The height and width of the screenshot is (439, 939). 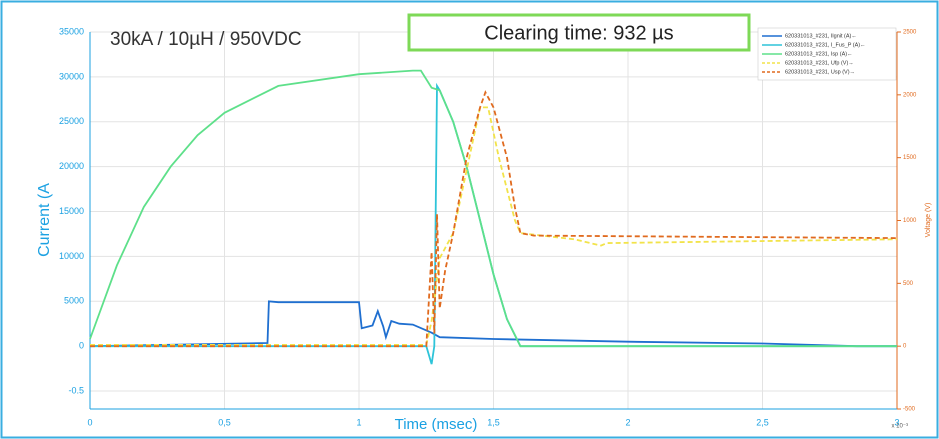 I want to click on y2-tick-label: 1500, so click(x=910, y=158).